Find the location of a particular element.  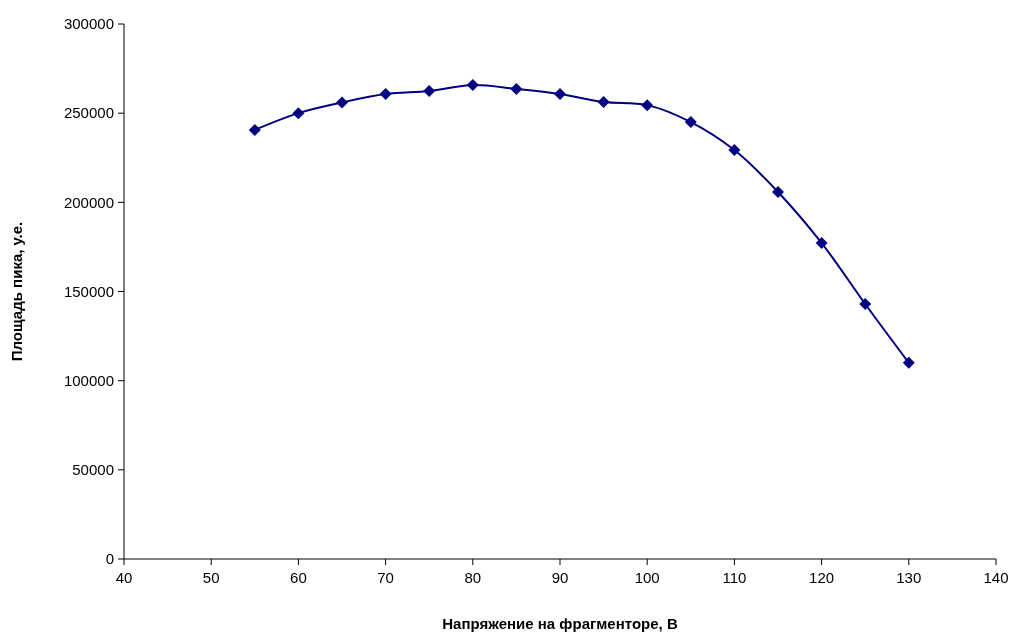

y-tick-label: 200000 is located at coordinates (88, 202).